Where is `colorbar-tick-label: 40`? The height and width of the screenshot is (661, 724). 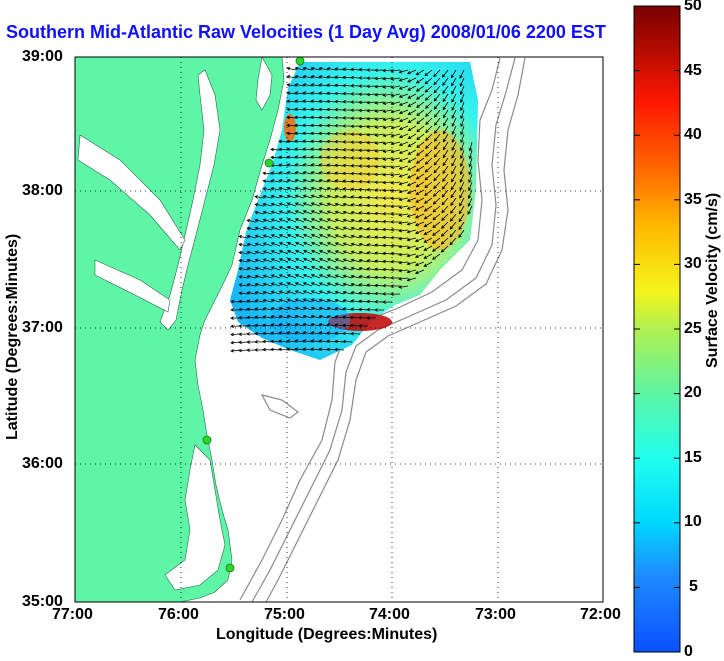 colorbar-tick-label: 40 is located at coordinates (693, 134).